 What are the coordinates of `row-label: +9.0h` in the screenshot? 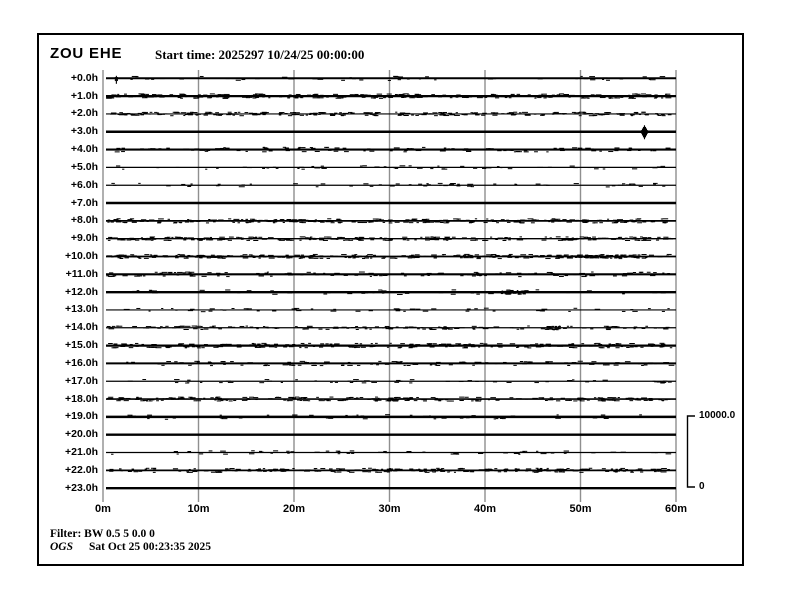 It's located at (84, 238).